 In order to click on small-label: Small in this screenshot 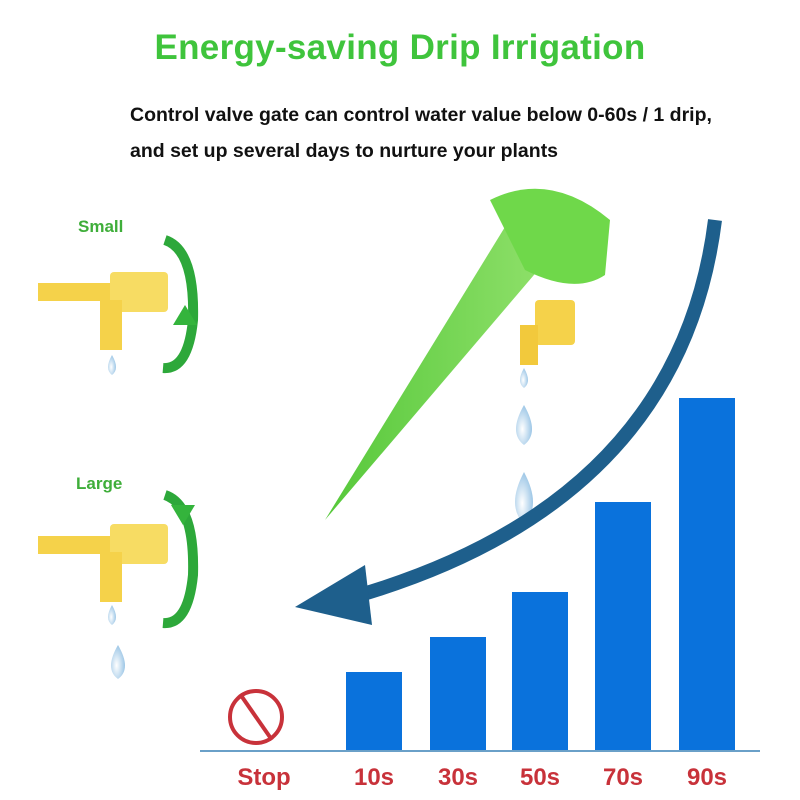, I will do `click(101, 226)`.